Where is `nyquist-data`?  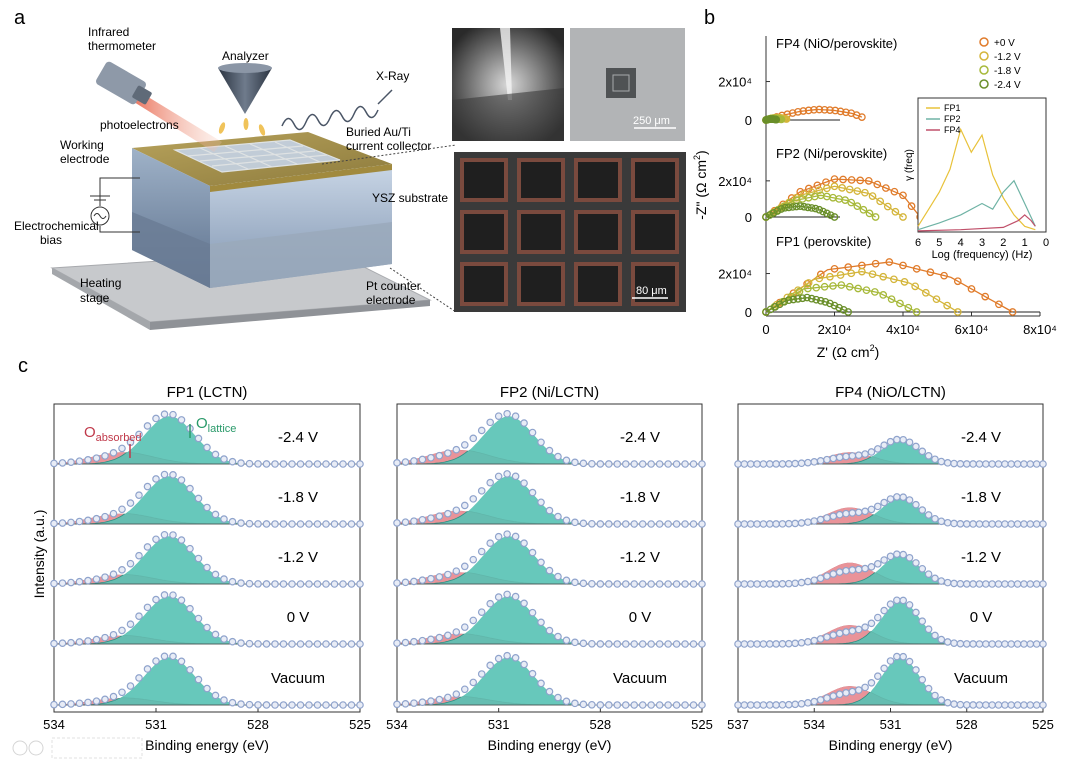
nyquist-data is located at coordinates (889, 210).